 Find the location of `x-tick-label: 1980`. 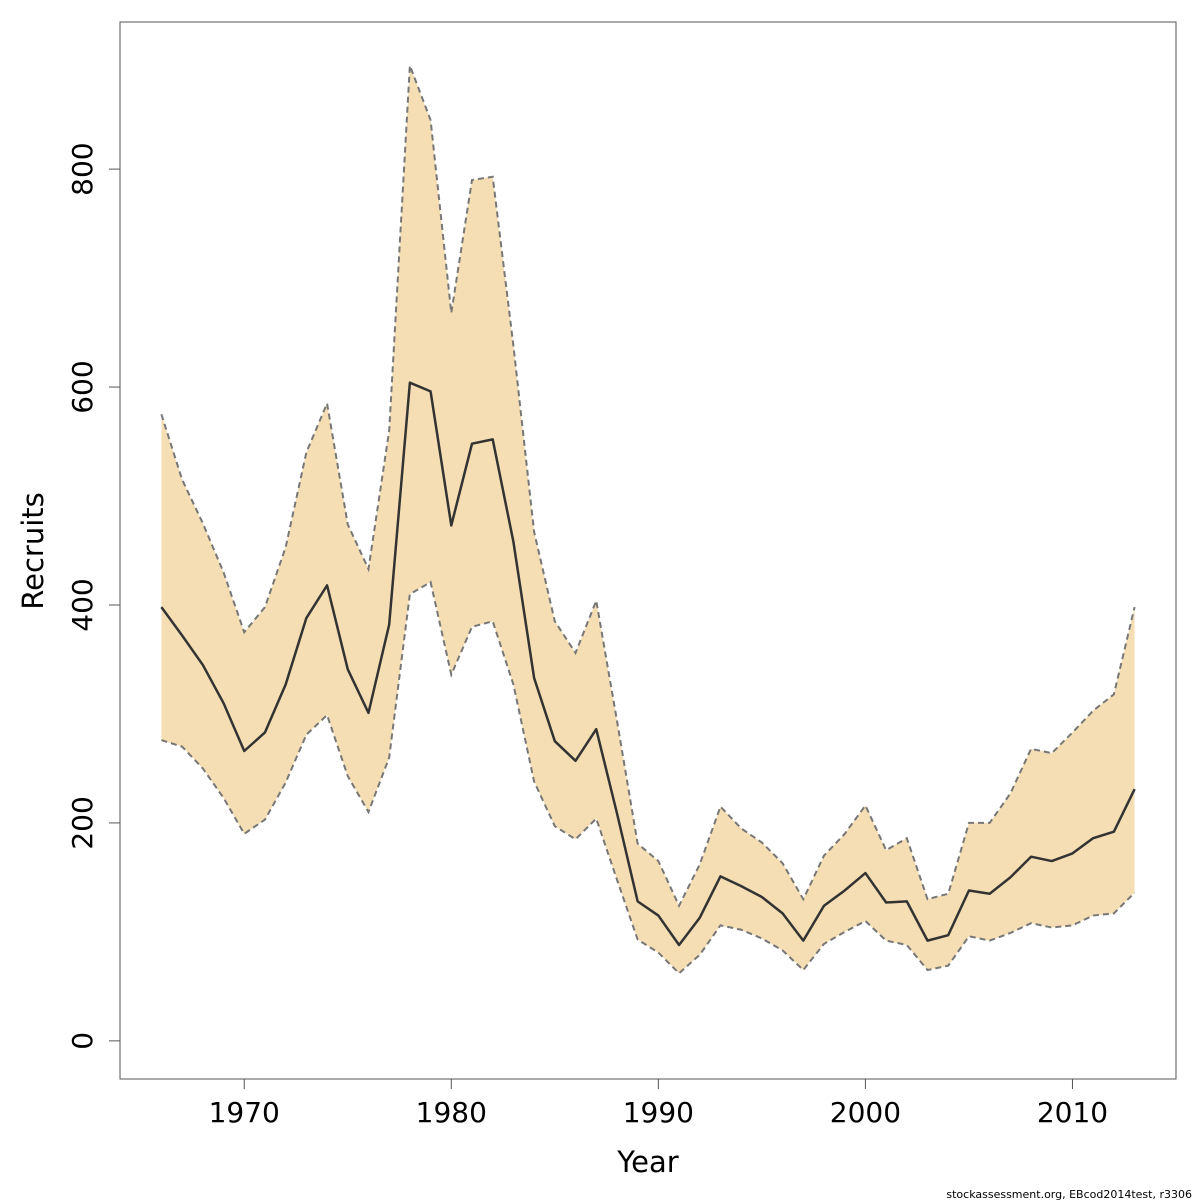

x-tick-label: 1980 is located at coordinates (451, 1112).